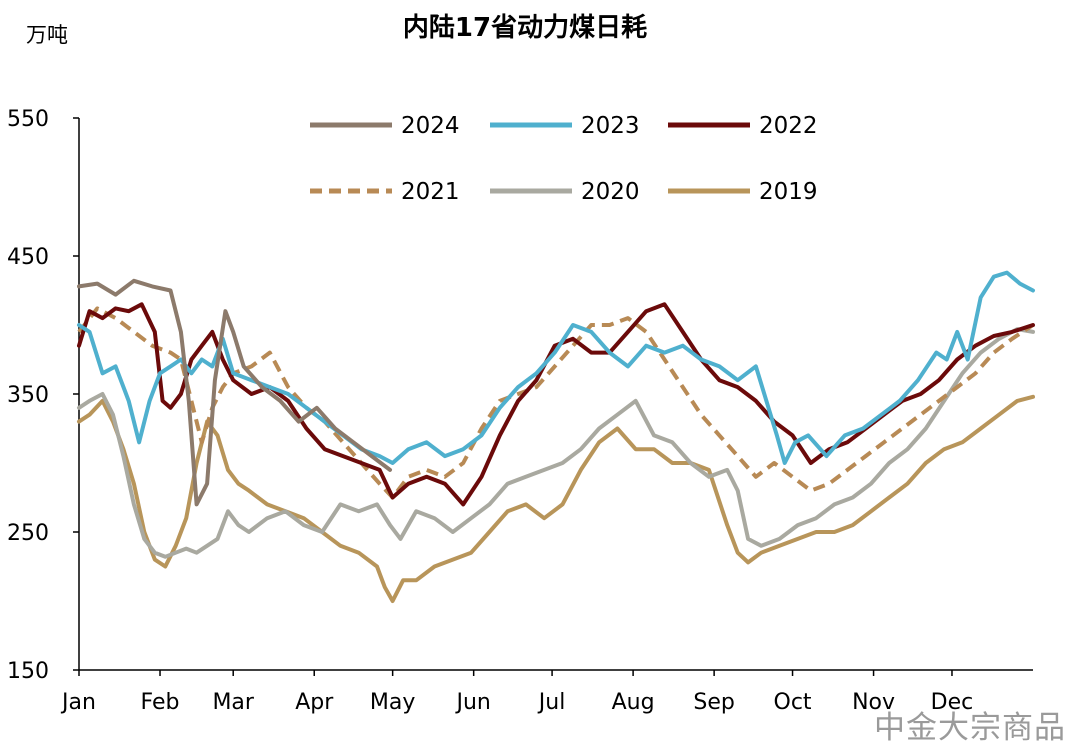 The width and height of the screenshot is (1080, 755). Describe the element at coordinates (565, 192) in the screenshot. I see `legend-item-2020: 2020` at that location.